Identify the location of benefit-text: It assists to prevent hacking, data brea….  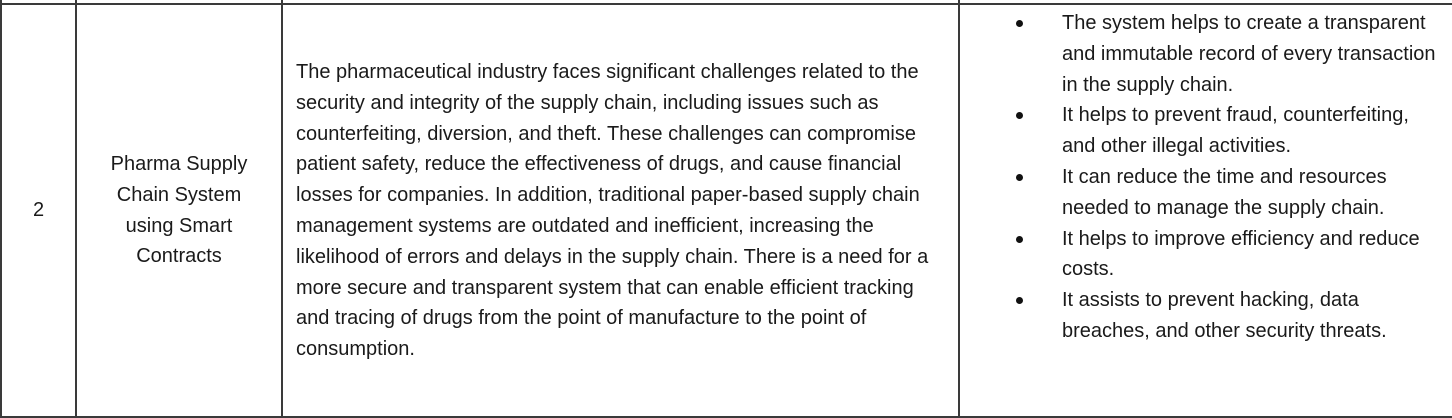
(1224, 315).